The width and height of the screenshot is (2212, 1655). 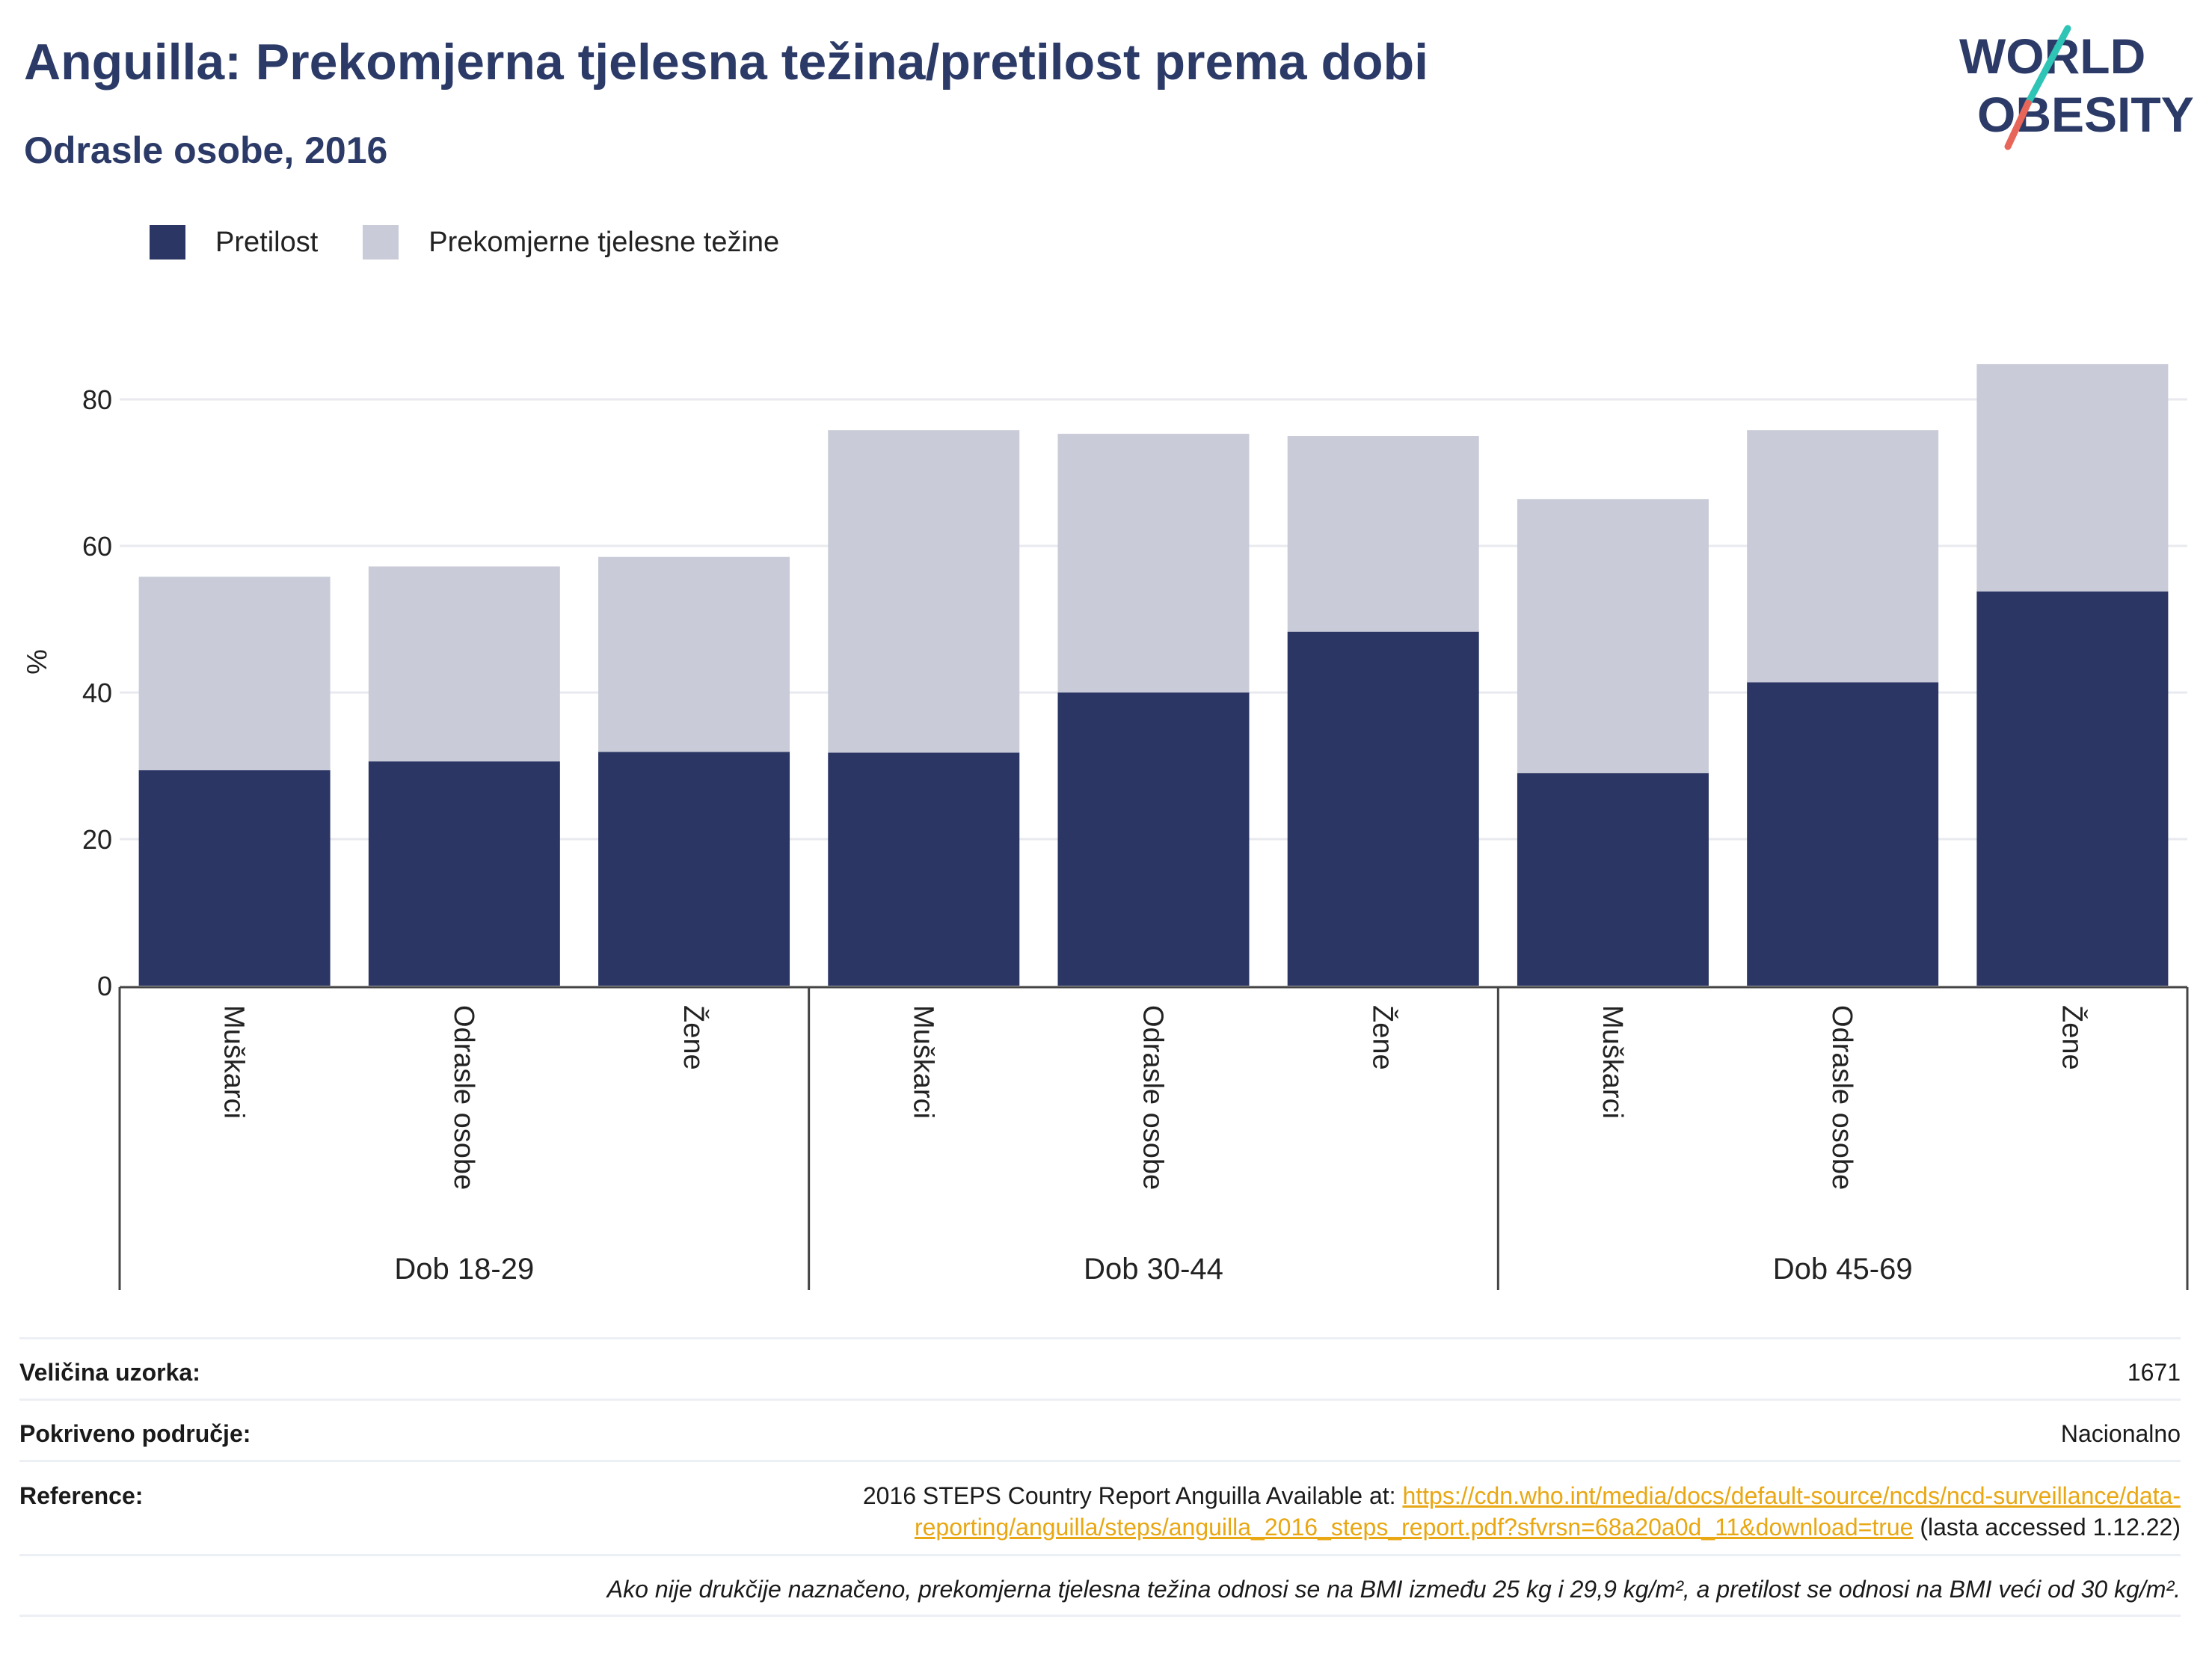 I want to click on reference-suffix: (lasta accessed 1.12.22), so click(x=2047, y=1527).